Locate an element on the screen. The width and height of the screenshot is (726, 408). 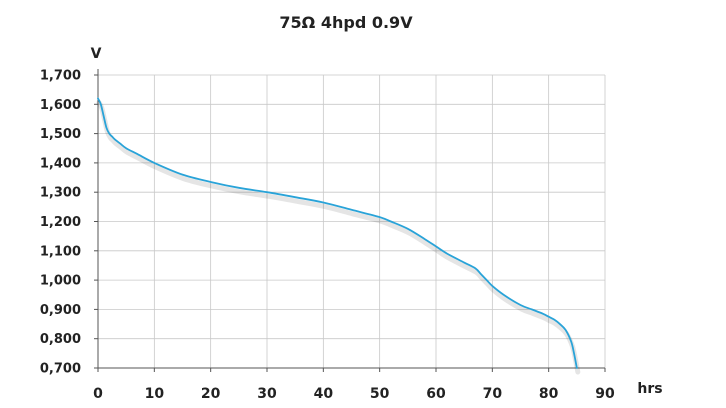
x-tick-label: 40 is located at coordinates (324, 394).